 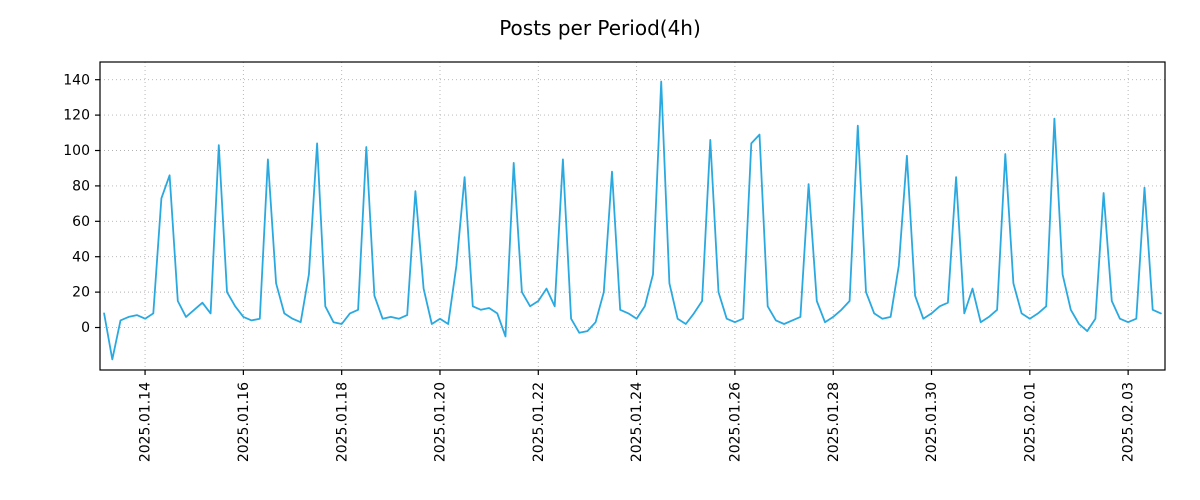 I want to click on x-tick-label: 2025.01.30, so click(x=932, y=422).